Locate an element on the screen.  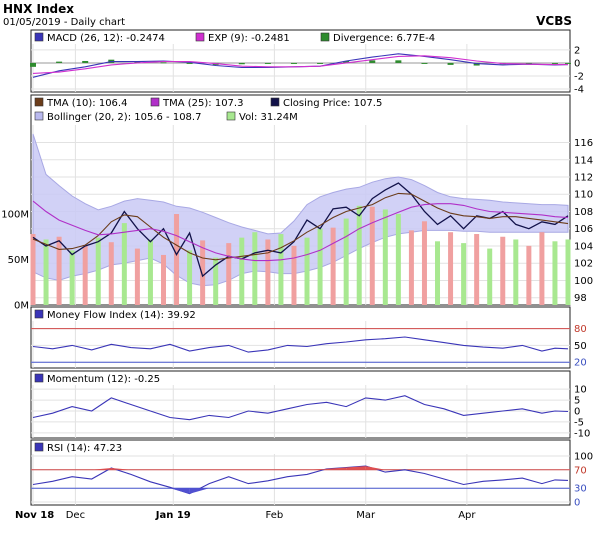
y-tick-label: 104 is located at coordinates (583, 246).